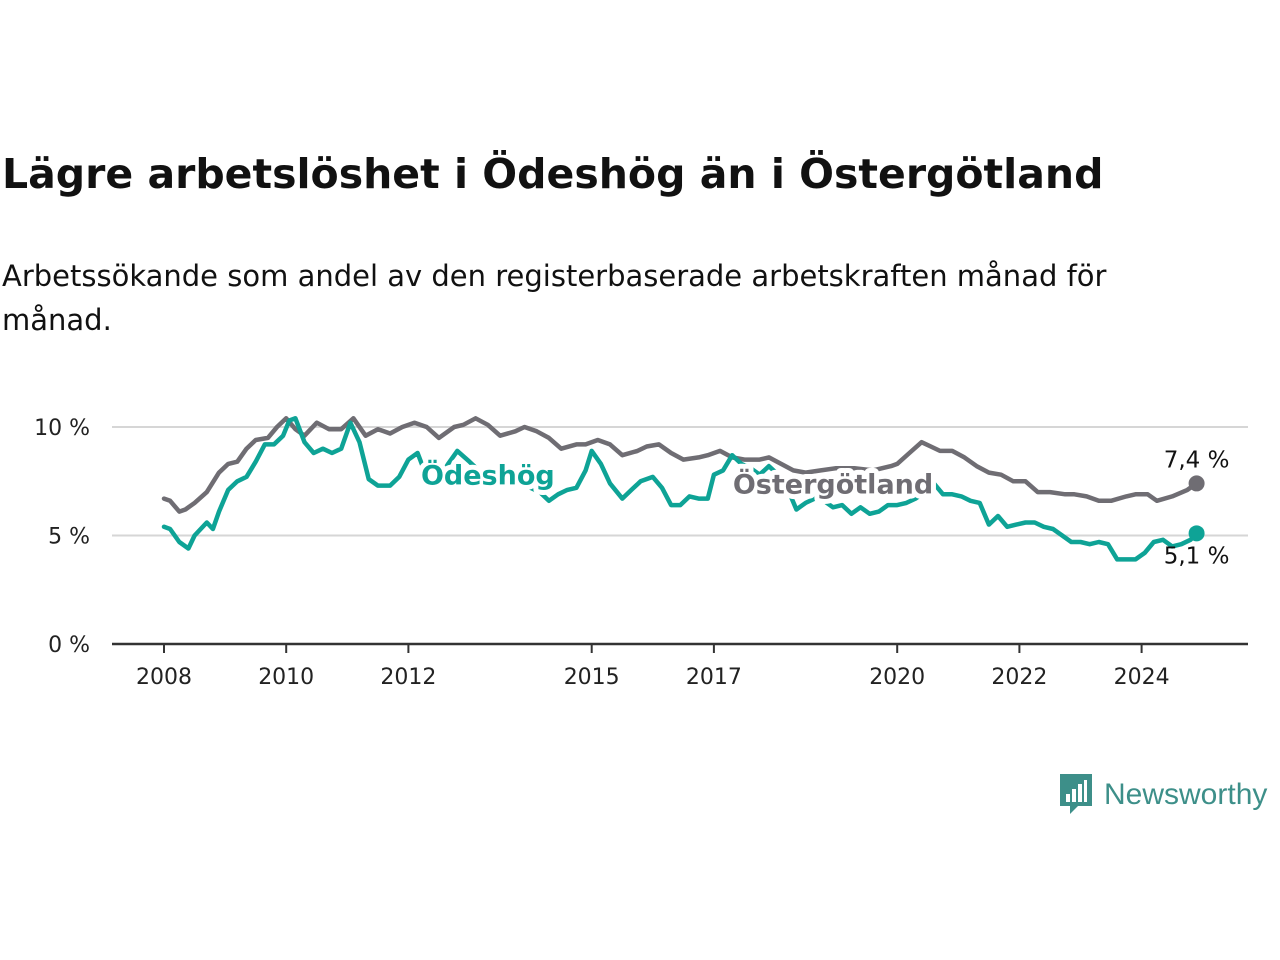  I want to click on end-markers: 7,4 % 5,1 %, so click(1197, 508).